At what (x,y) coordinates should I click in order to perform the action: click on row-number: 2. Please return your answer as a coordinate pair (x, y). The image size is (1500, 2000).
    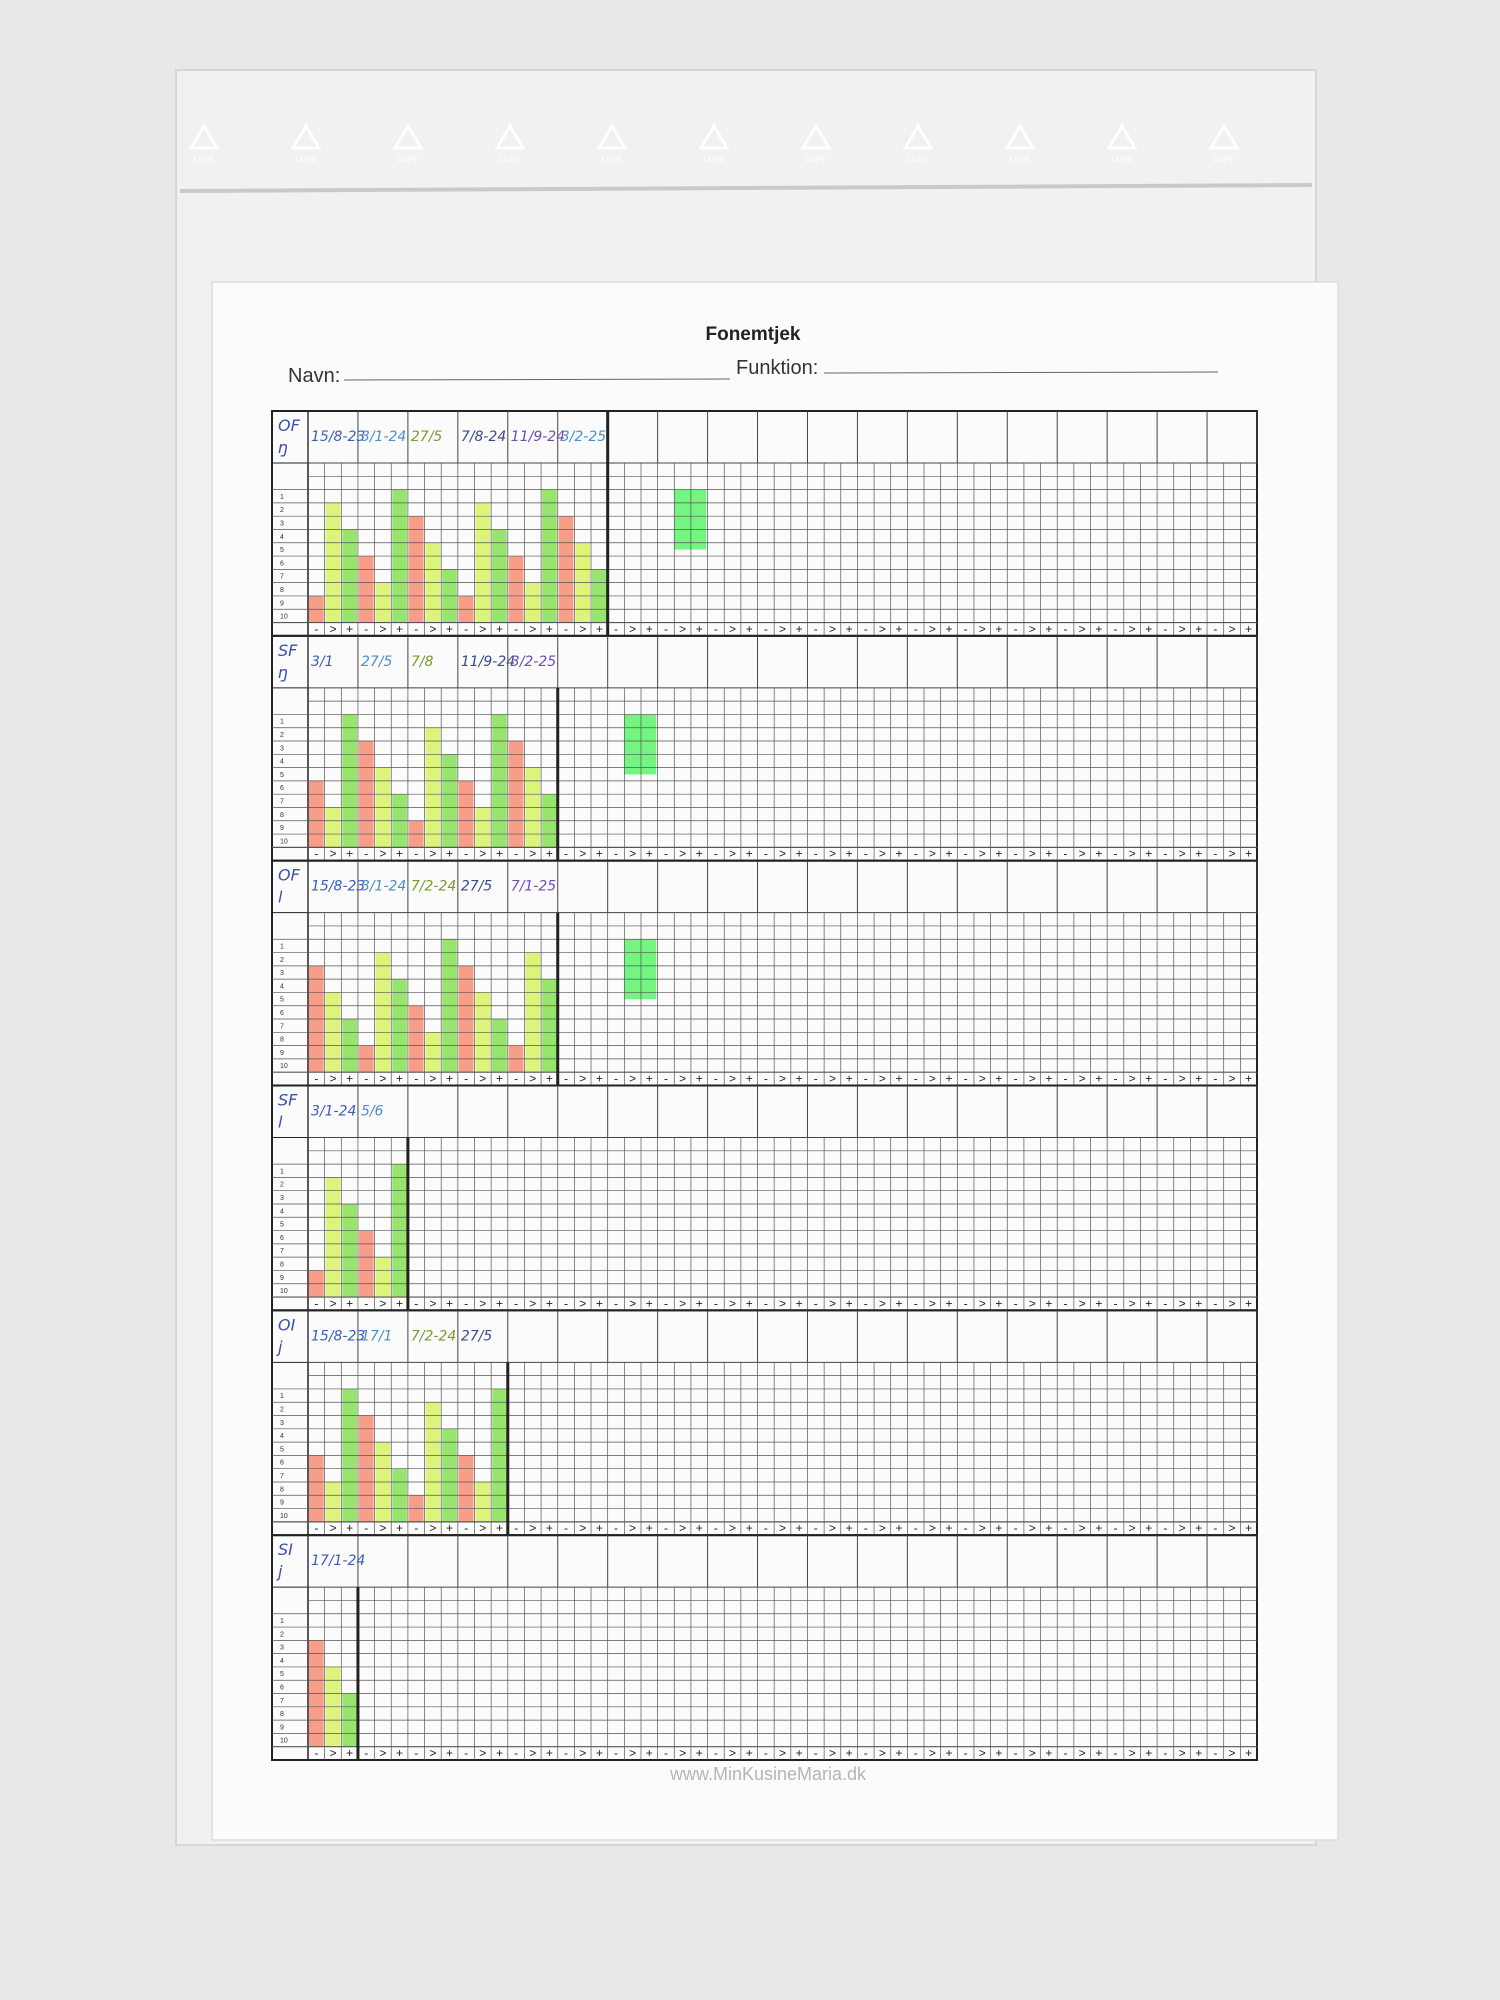
    Looking at the image, I should click on (282, 1185).